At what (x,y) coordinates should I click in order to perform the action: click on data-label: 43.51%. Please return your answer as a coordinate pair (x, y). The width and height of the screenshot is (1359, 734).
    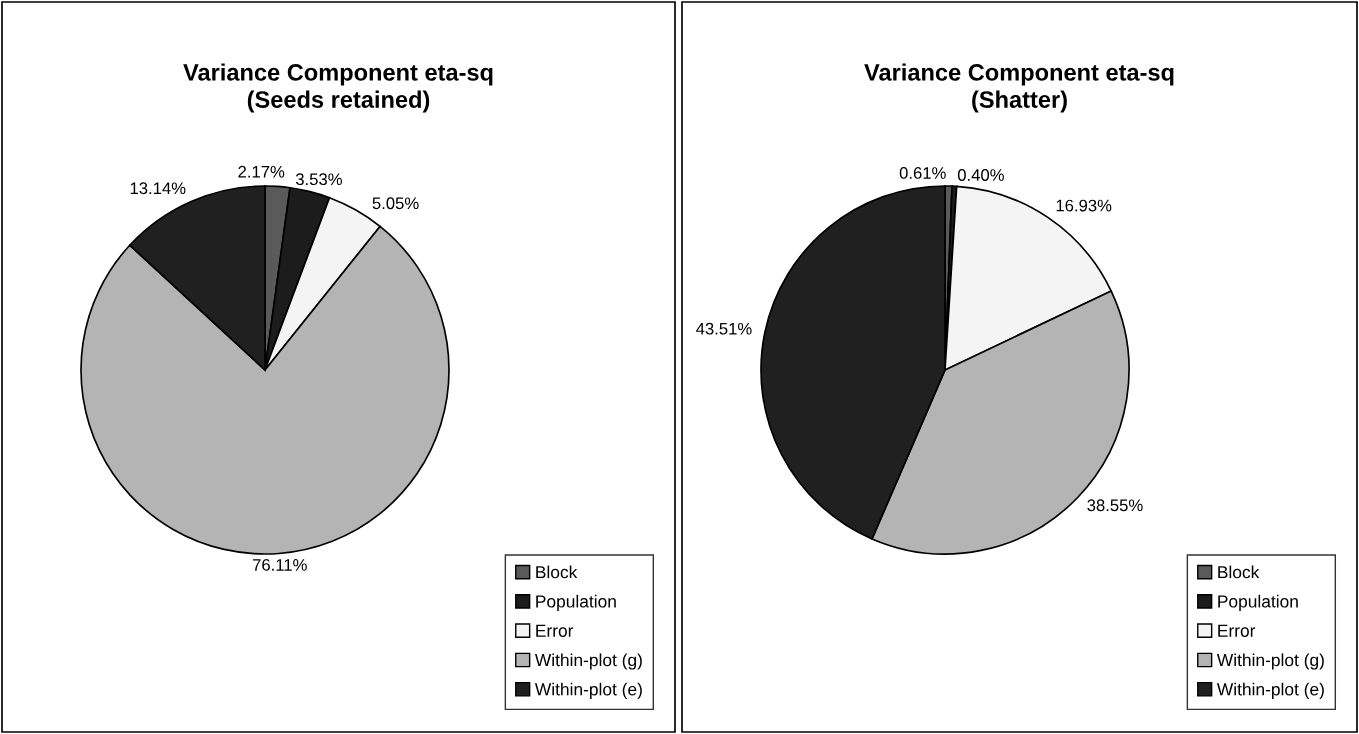
    Looking at the image, I should click on (724, 328).